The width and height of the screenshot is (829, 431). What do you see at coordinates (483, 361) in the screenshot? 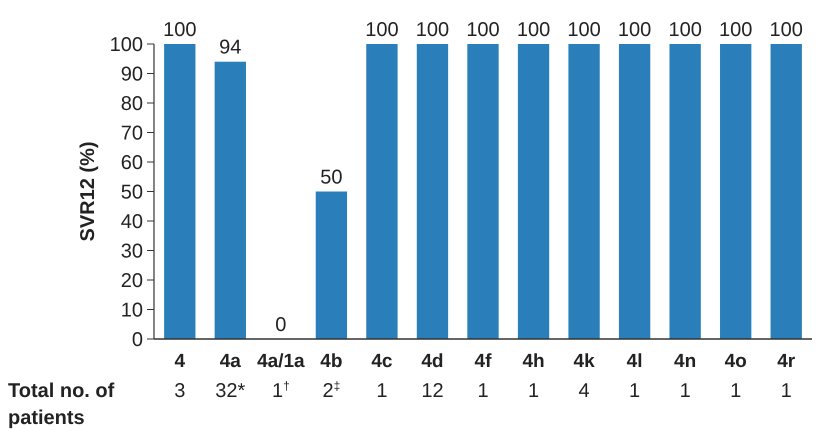
I see `x-tick-label: 4f` at bounding box center [483, 361].